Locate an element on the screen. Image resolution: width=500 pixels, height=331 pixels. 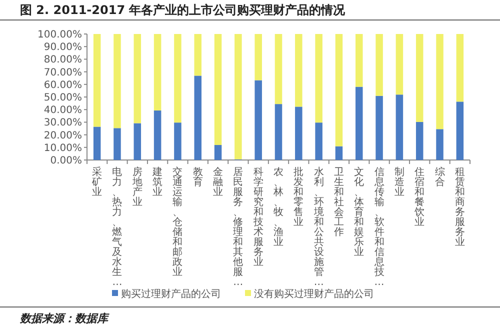
x-tick-label: 住宿和餐饮业 is located at coordinates (419, 197).